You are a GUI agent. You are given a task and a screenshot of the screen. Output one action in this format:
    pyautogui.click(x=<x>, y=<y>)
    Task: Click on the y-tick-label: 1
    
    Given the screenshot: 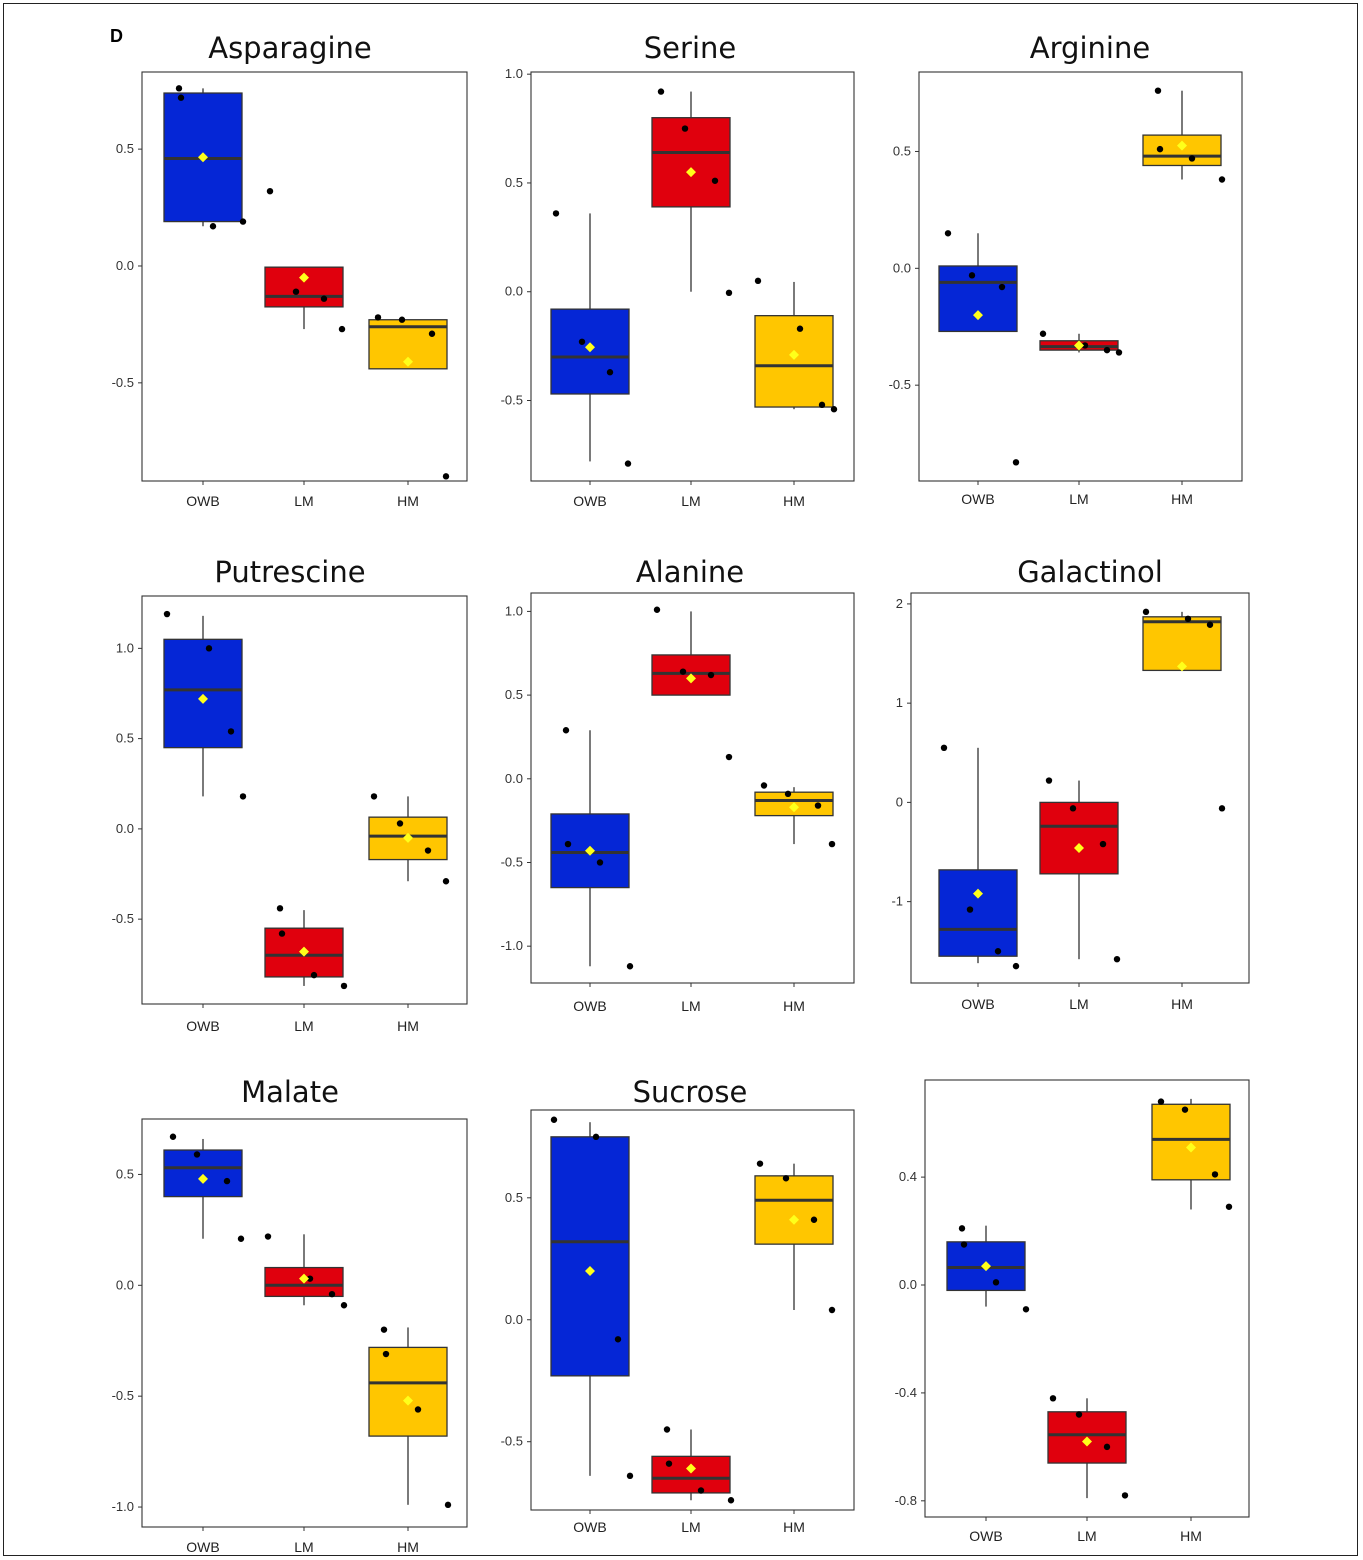 What is the action you would take?
    pyautogui.click(x=899, y=702)
    